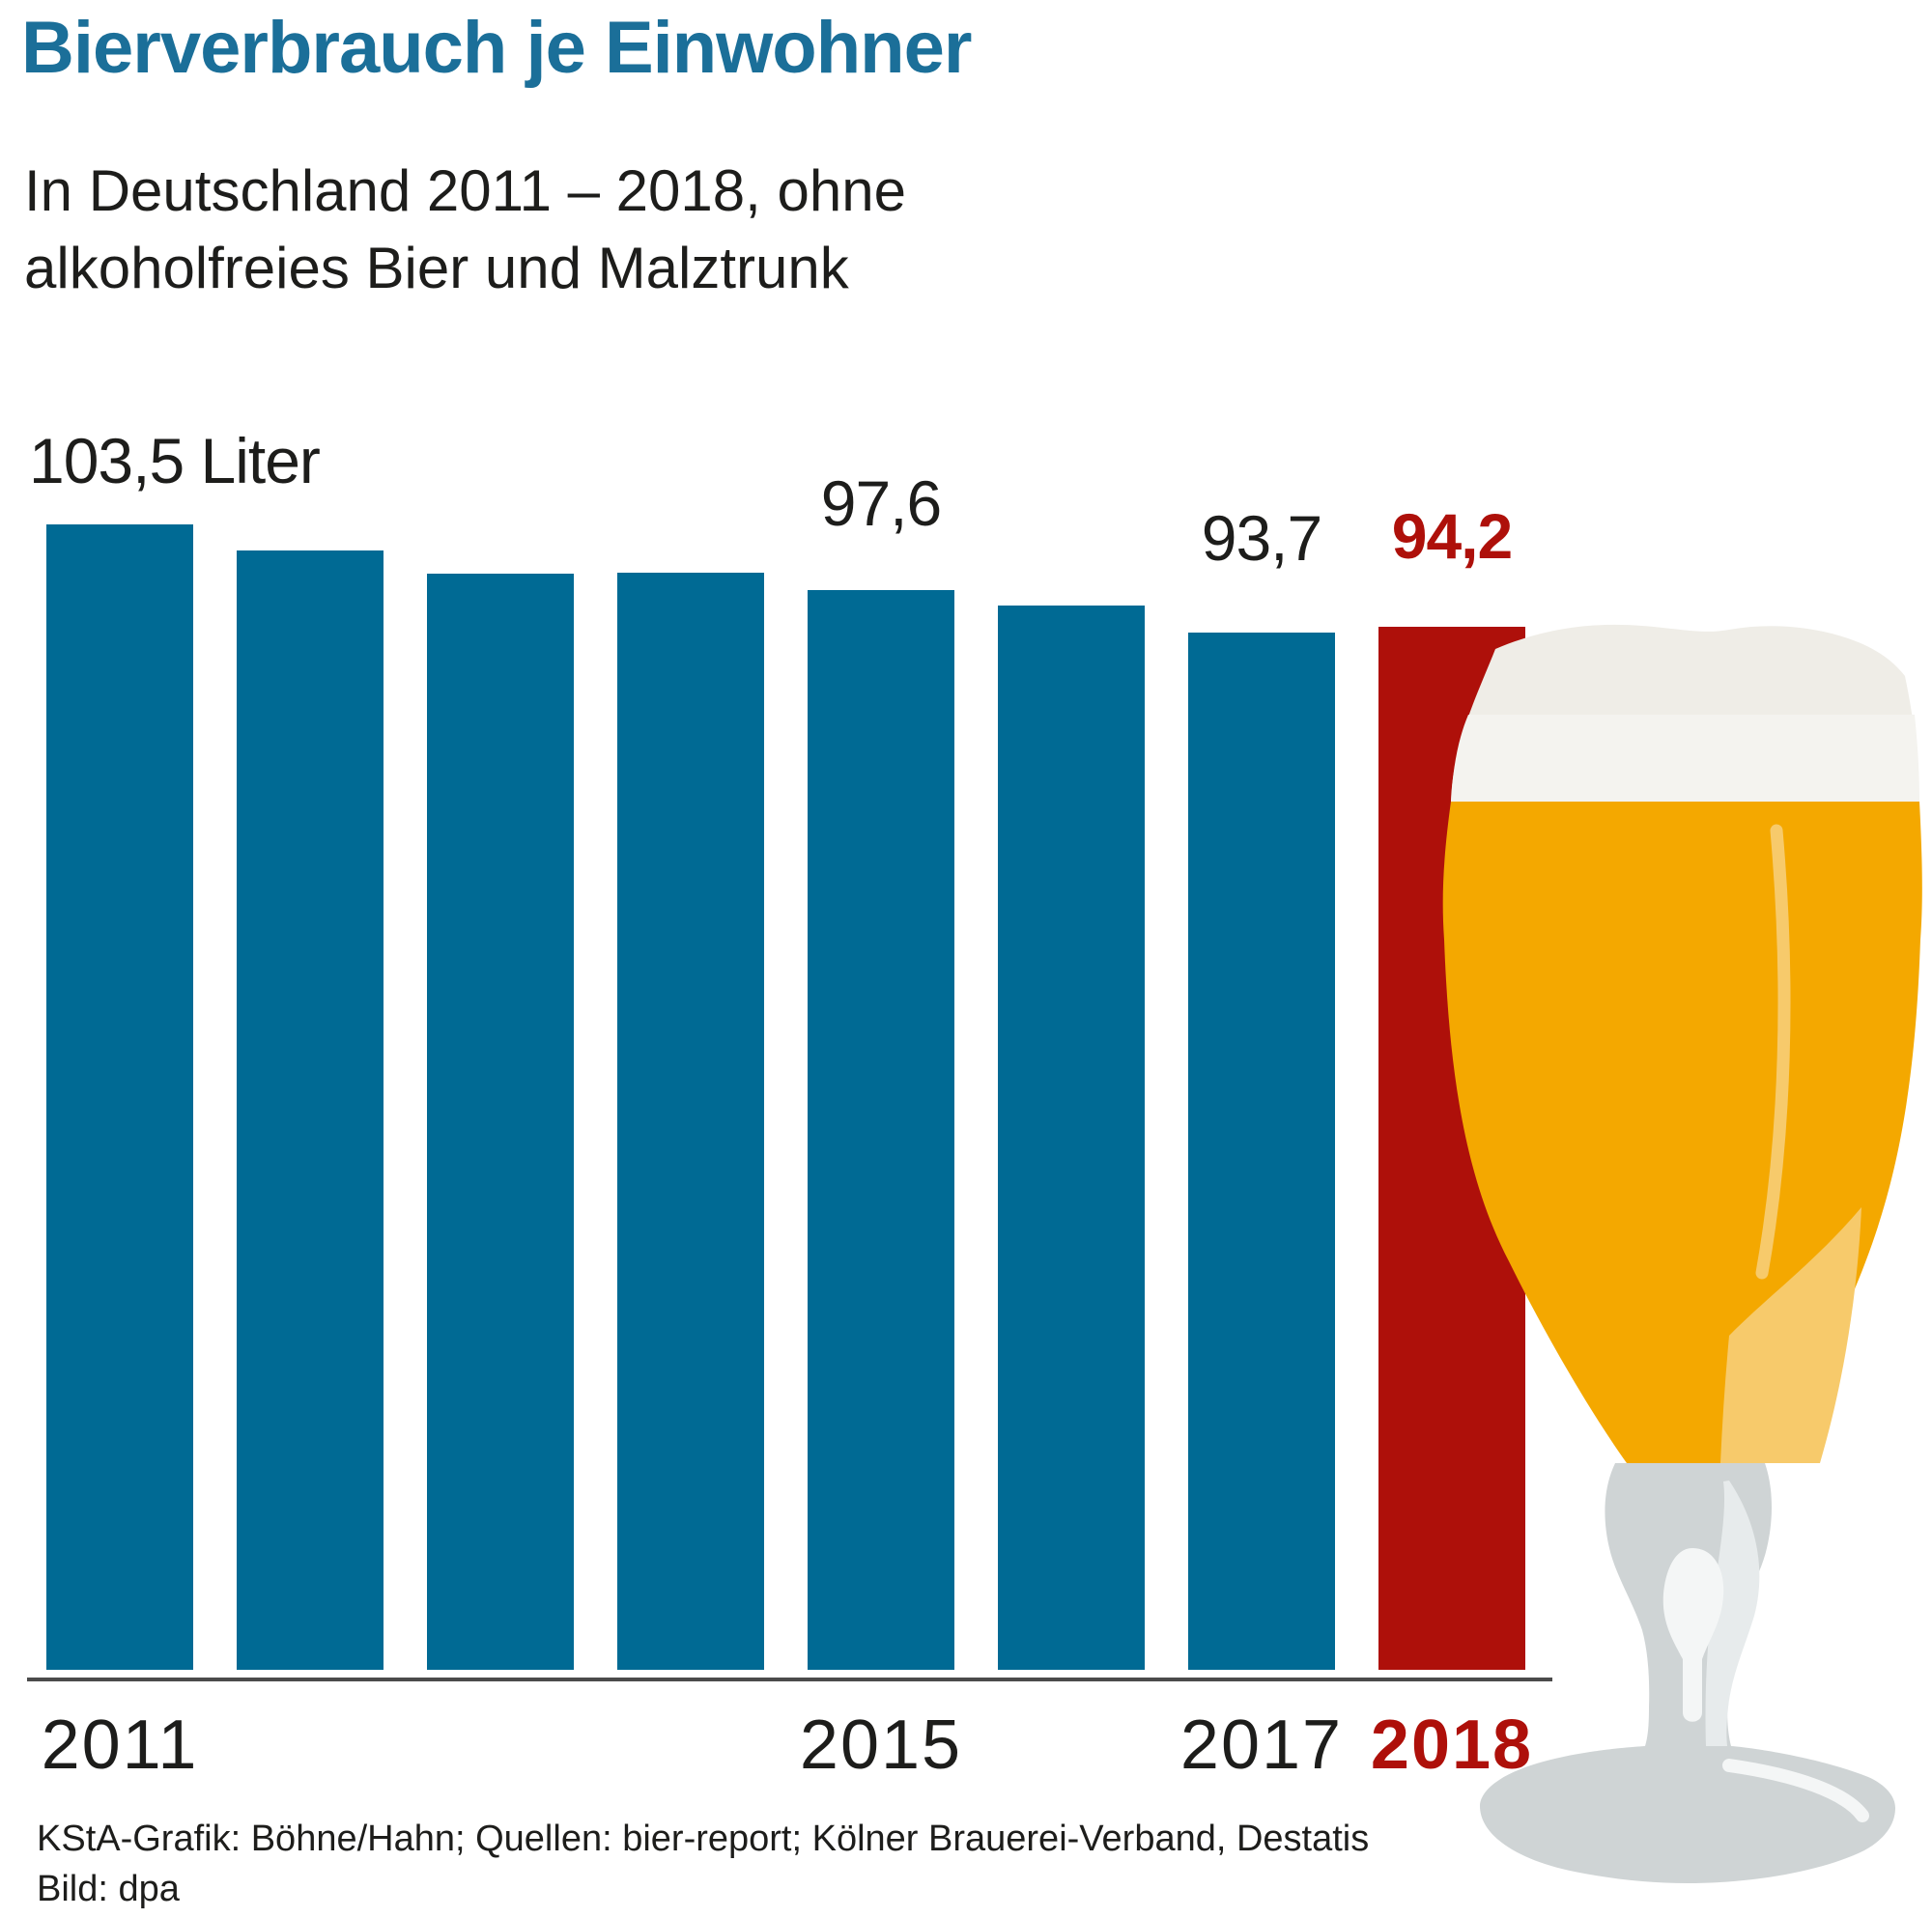 This screenshot has height=1918, width=1932. Describe the element at coordinates (1261, 538) in the screenshot. I see `value-label-2017: 93,7` at that location.